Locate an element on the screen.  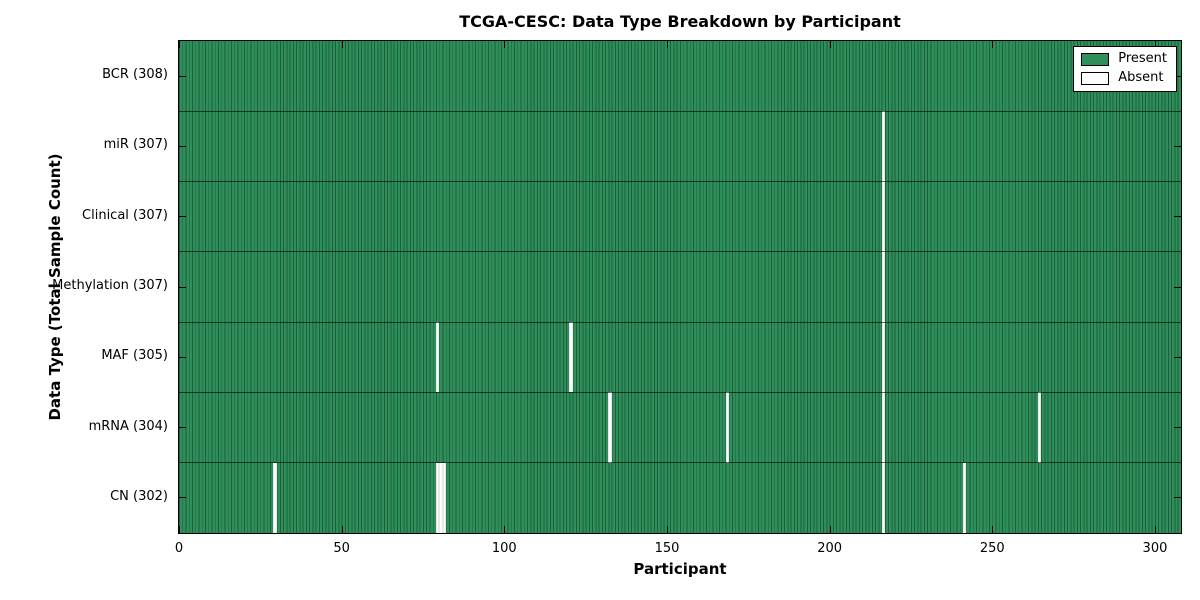
y-tick-label: CN (302) is located at coordinates (139, 496).